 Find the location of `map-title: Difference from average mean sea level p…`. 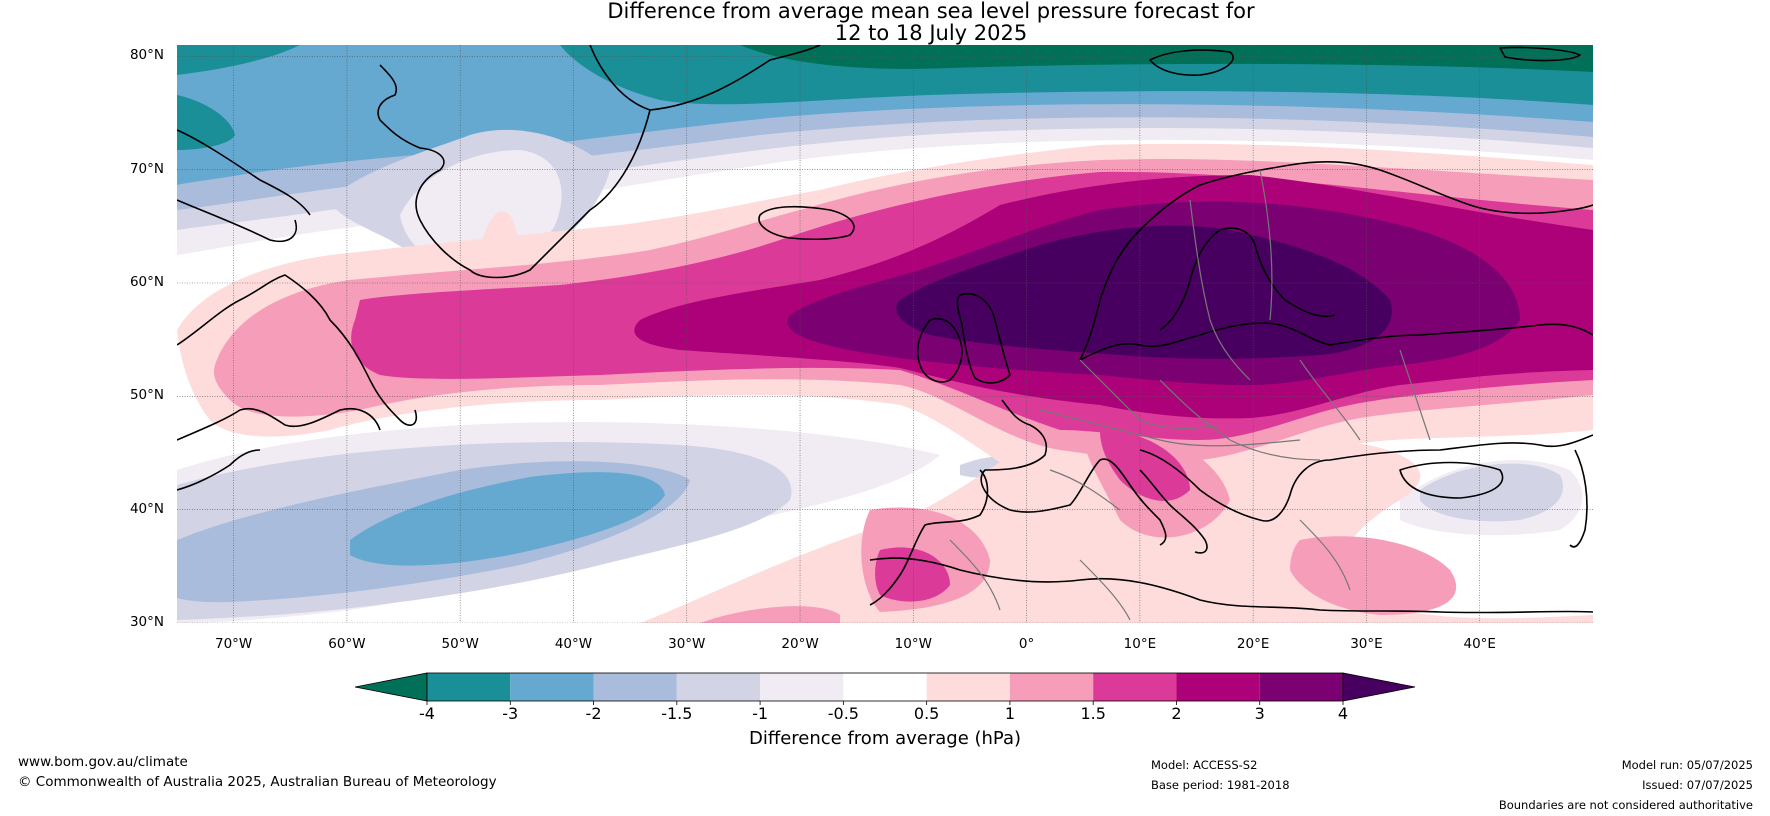

map-title: Difference from average mean sea level p… is located at coordinates (931, 11).